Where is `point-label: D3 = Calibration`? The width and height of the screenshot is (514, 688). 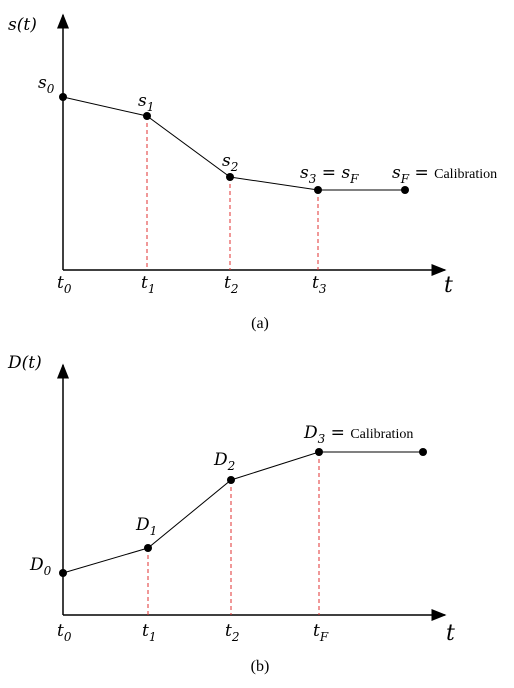
point-label: D3 = Calibration is located at coordinates (358, 434).